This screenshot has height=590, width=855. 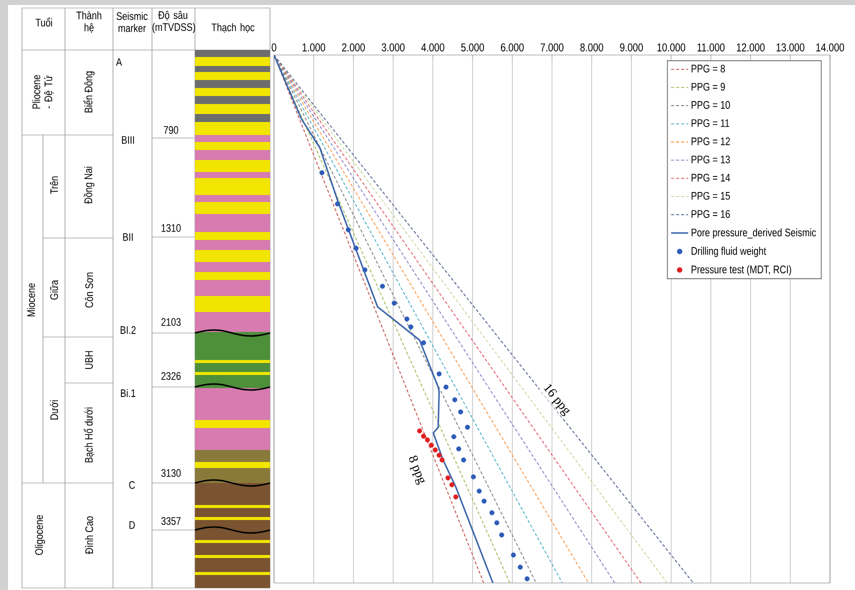 I want to click on x-tick-label: 1.000, so click(x=314, y=47).